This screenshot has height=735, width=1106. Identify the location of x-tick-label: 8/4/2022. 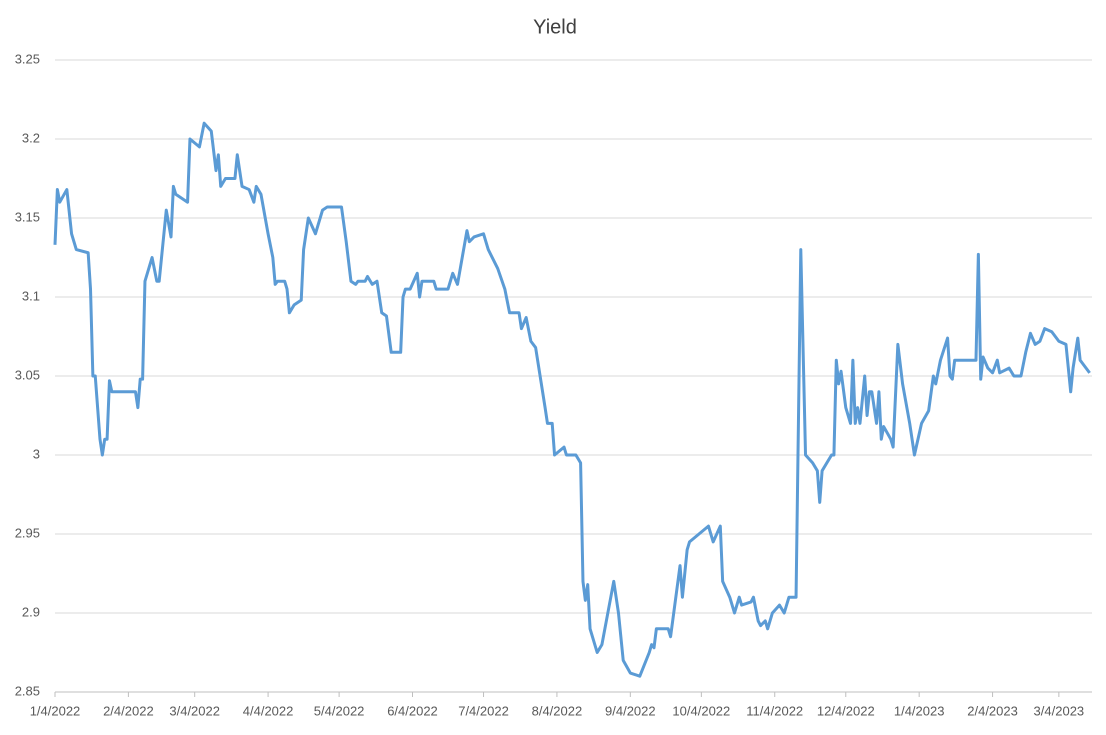
(557, 710).